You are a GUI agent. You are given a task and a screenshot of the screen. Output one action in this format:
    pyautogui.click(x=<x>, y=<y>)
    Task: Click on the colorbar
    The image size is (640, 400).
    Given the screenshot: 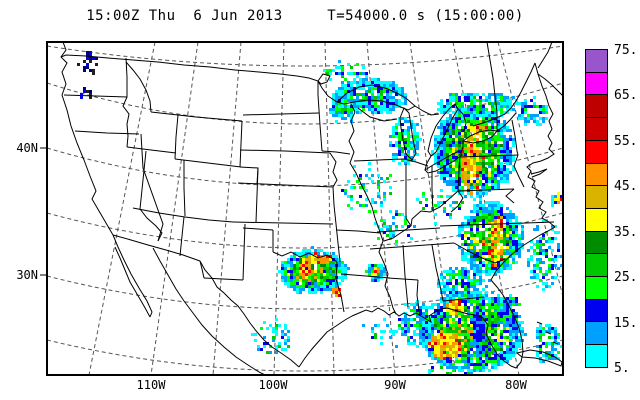 What is the action you would take?
    pyautogui.click(x=596, y=208)
    